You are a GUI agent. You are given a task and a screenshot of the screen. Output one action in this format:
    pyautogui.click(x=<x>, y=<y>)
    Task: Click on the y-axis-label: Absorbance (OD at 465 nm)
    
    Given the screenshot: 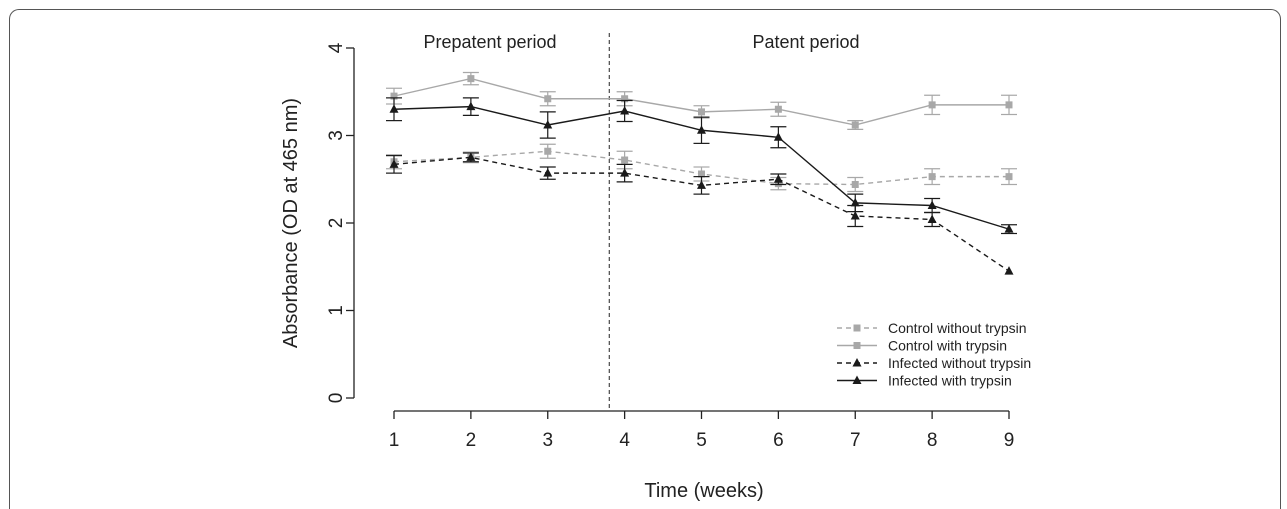 What is the action you would take?
    pyautogui.click(x=291, y=223)
    